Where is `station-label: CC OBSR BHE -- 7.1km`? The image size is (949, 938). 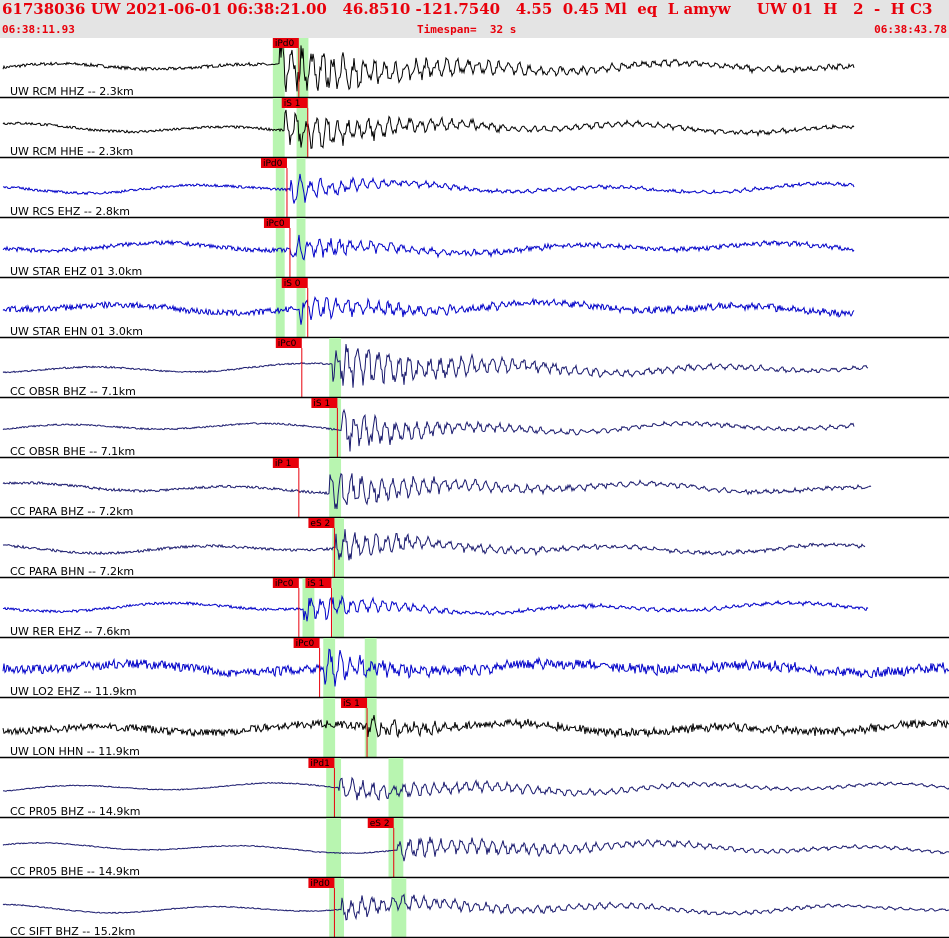 station-label: CC OBSR BHE -- 7.1km is located at coordinates (72, 451).